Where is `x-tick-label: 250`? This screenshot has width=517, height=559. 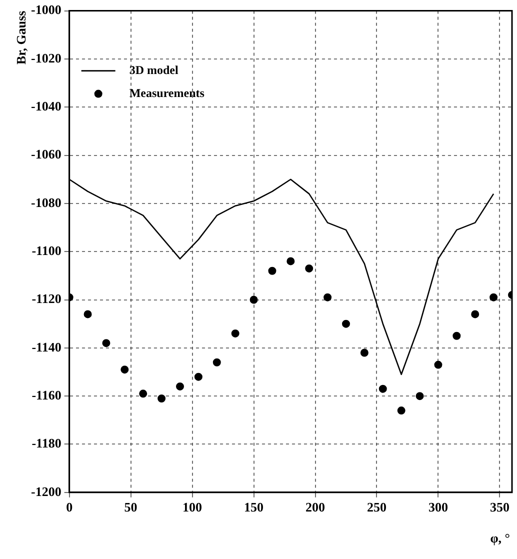
x-tick-label: 250 is located at coordinates (376, 507).